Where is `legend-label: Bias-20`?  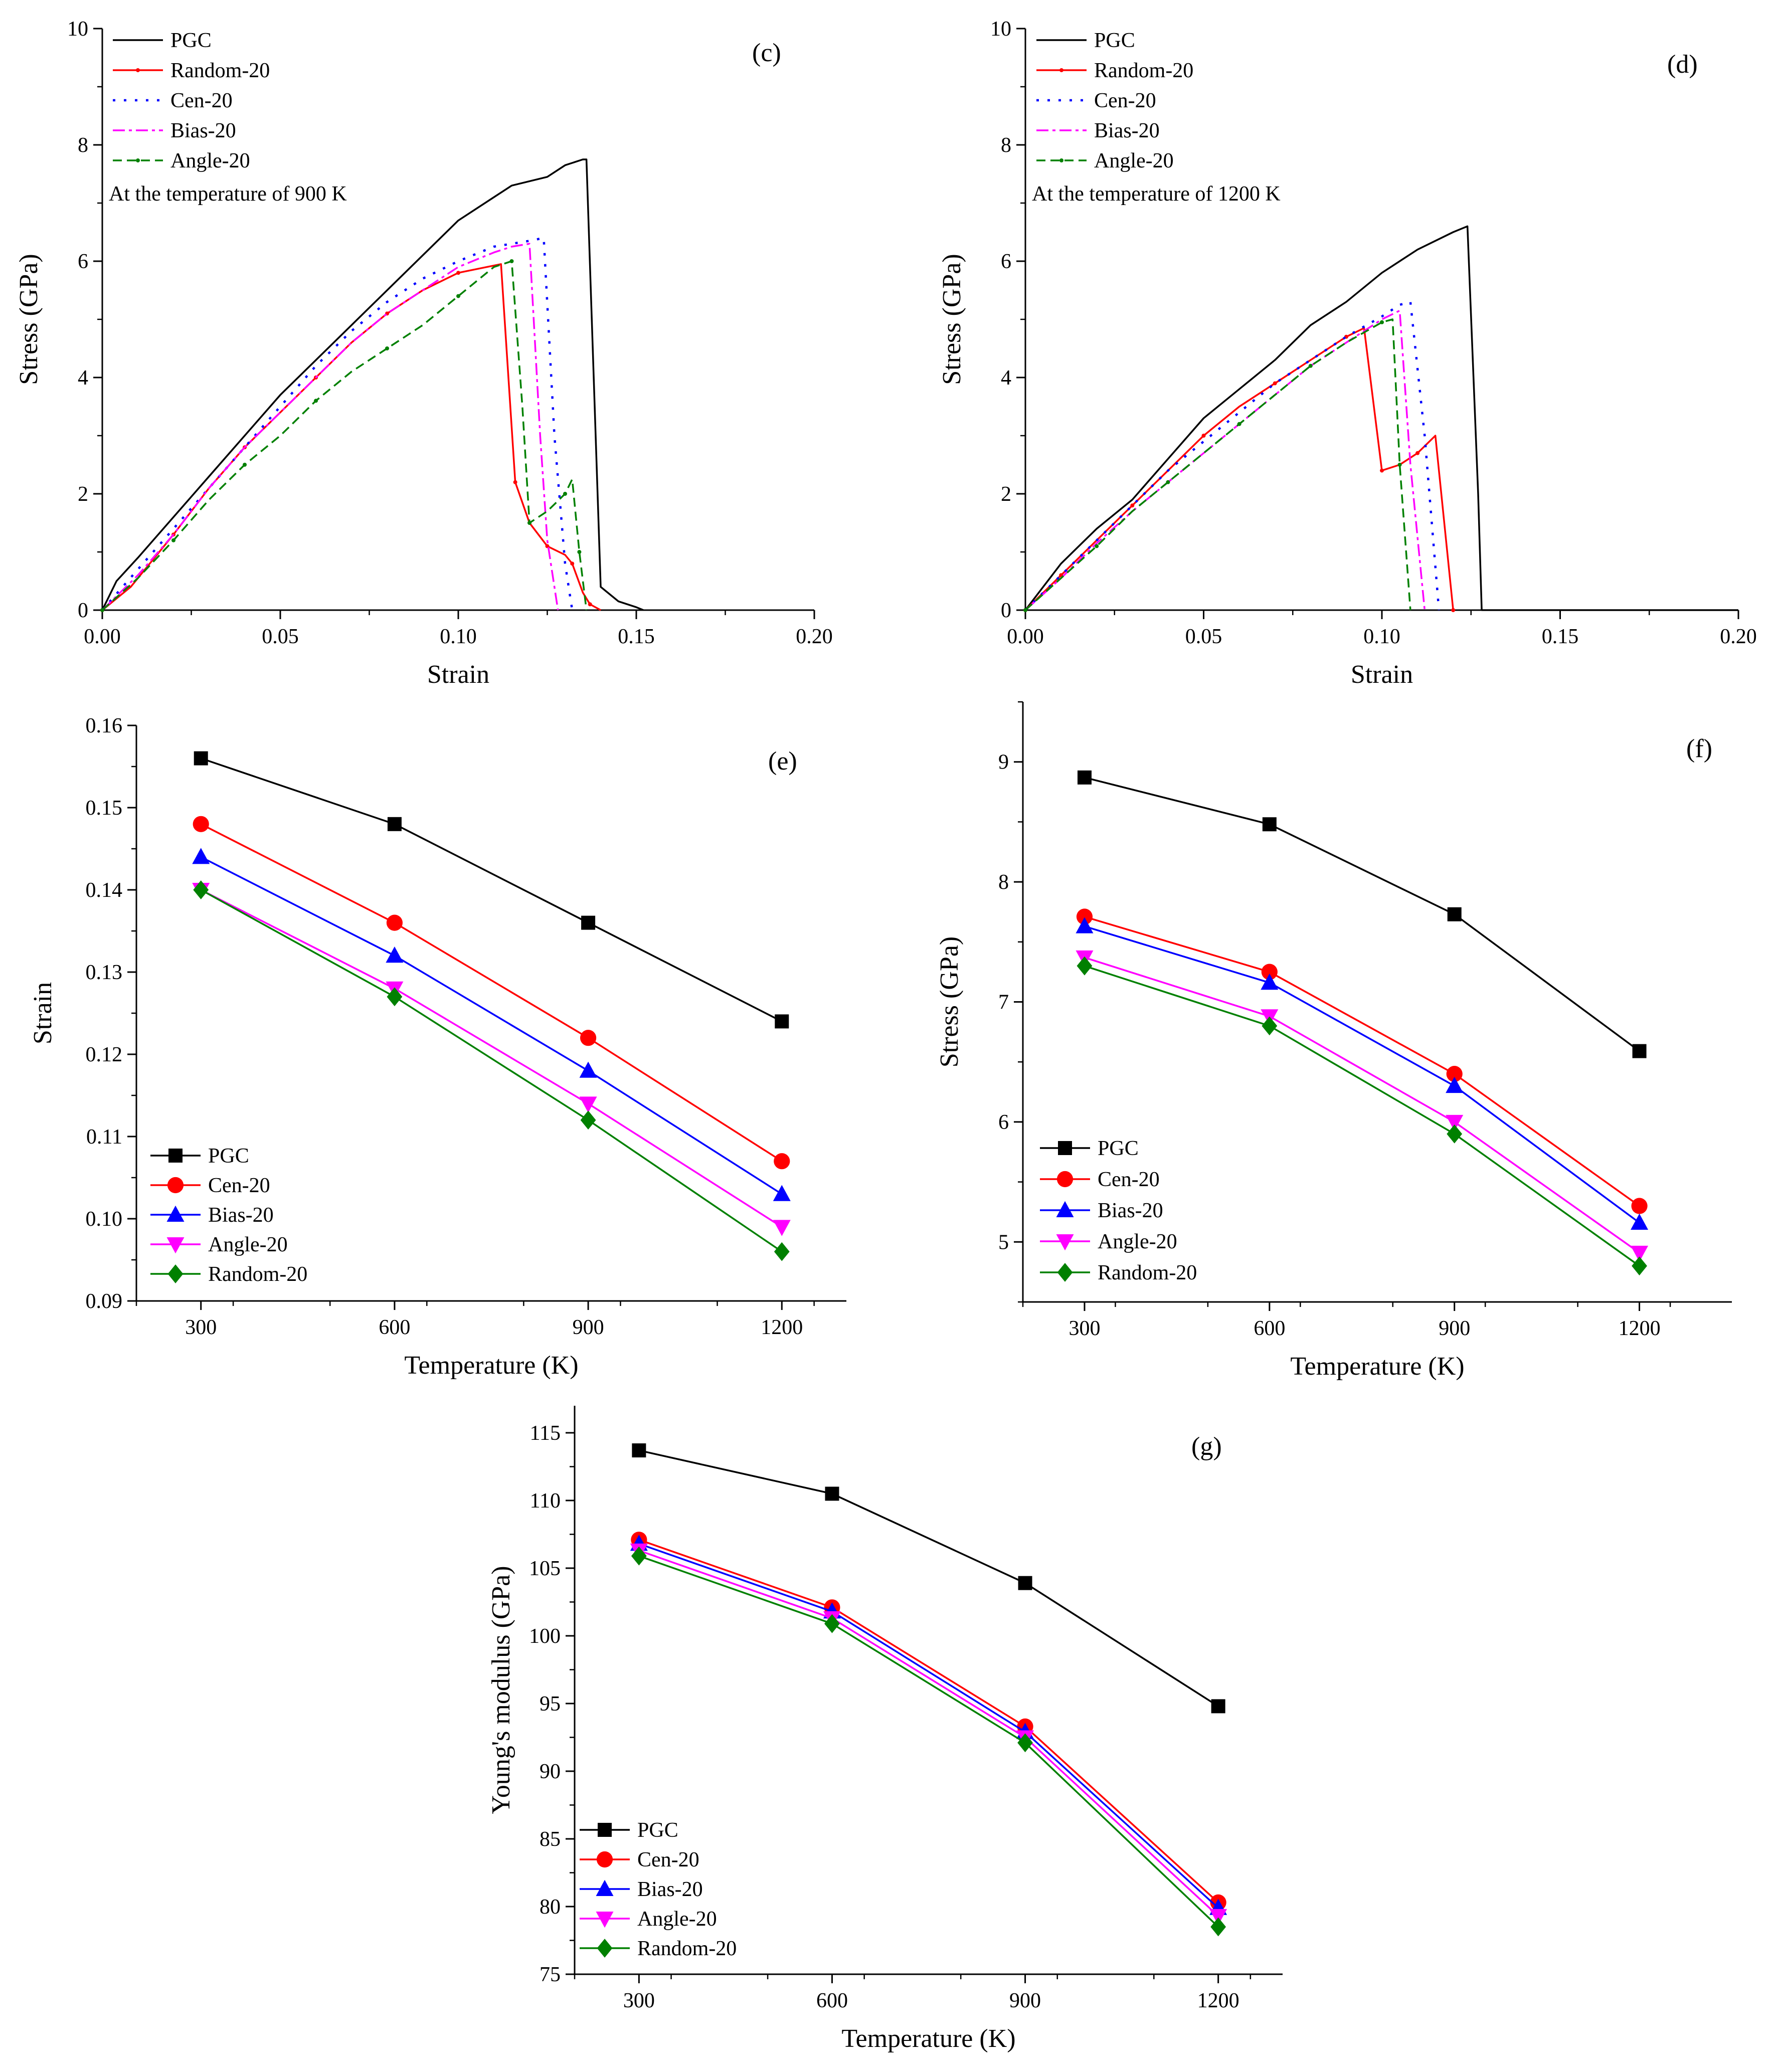 legend-label: Bias-20 is located at coordinates (670, 1889).